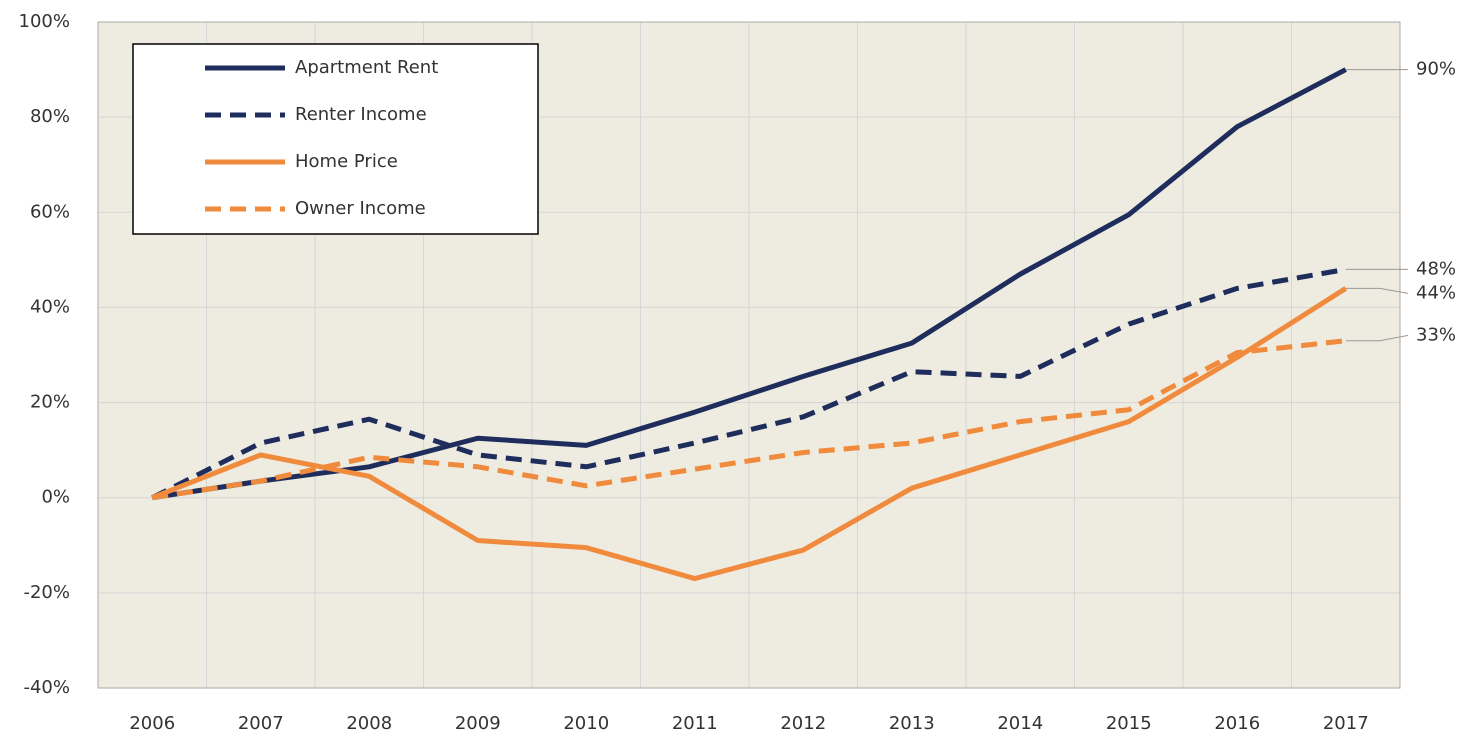  What do you see at coordinates (1436, 334) in the screenshot?
I see `data-label: 33%` at bounding box center [1436, 334].